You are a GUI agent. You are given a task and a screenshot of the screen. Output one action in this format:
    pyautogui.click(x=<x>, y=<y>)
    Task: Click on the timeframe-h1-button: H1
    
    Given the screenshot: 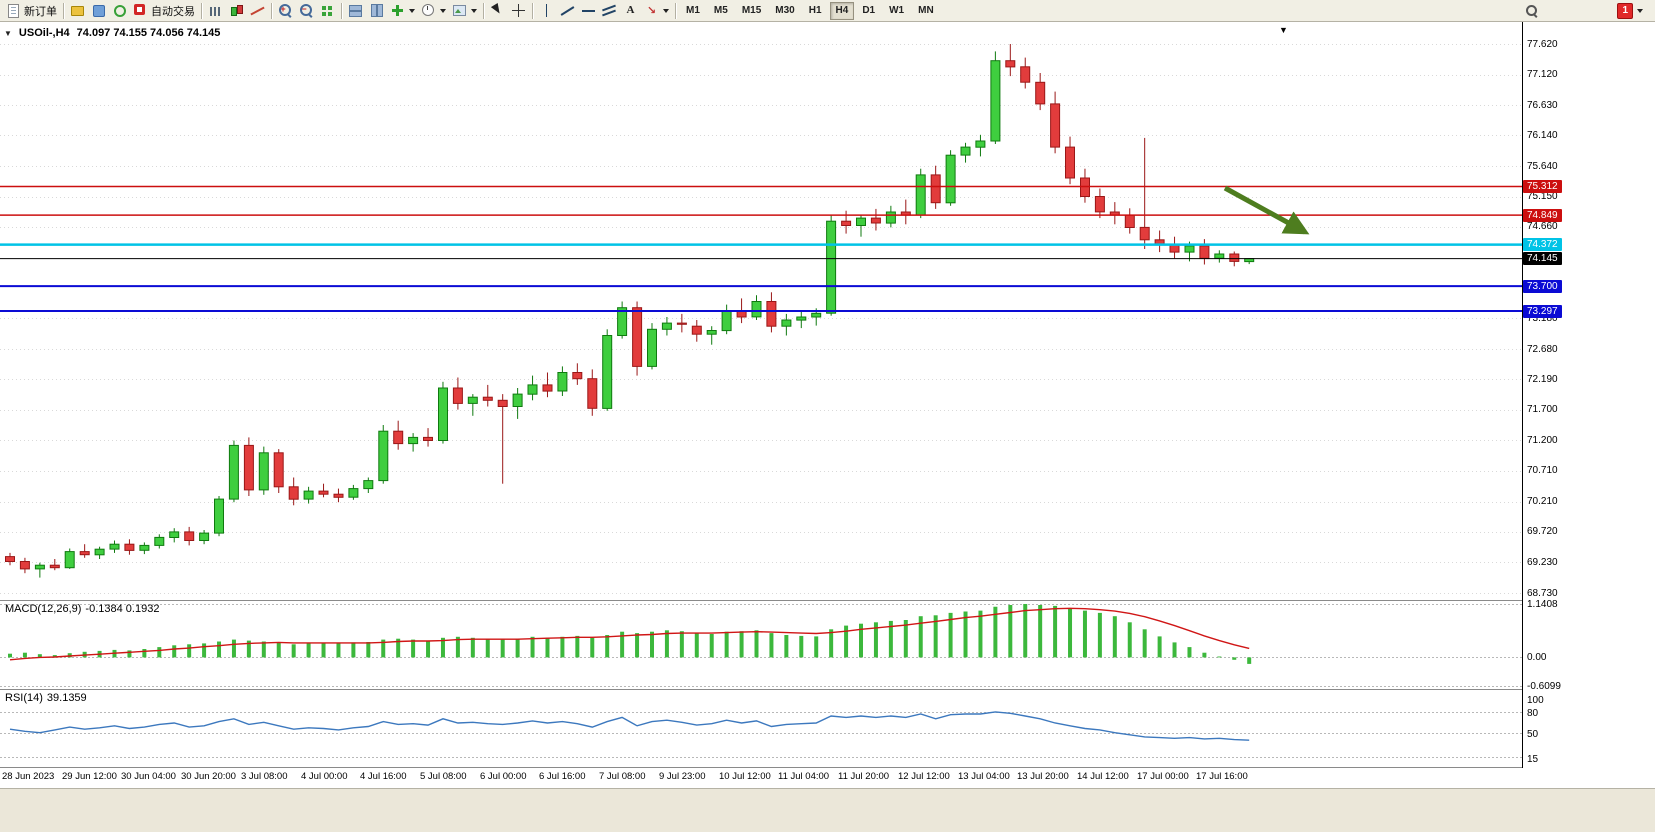 What is the action you would take?
    pyautogui.click(x=815, y=10)
    